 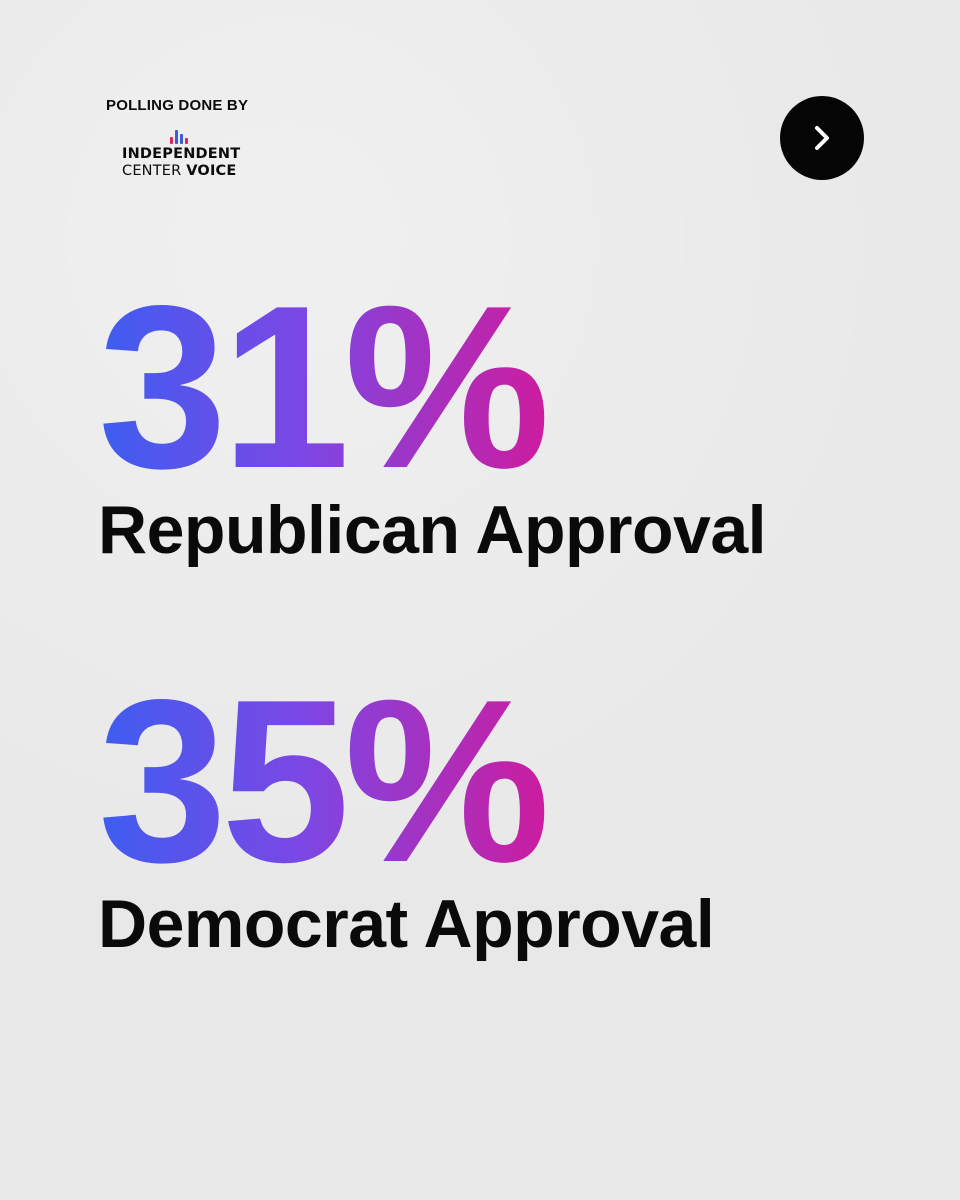 I want to click on logo-line-2-regular: CENTER, so click(x=154, y=171).